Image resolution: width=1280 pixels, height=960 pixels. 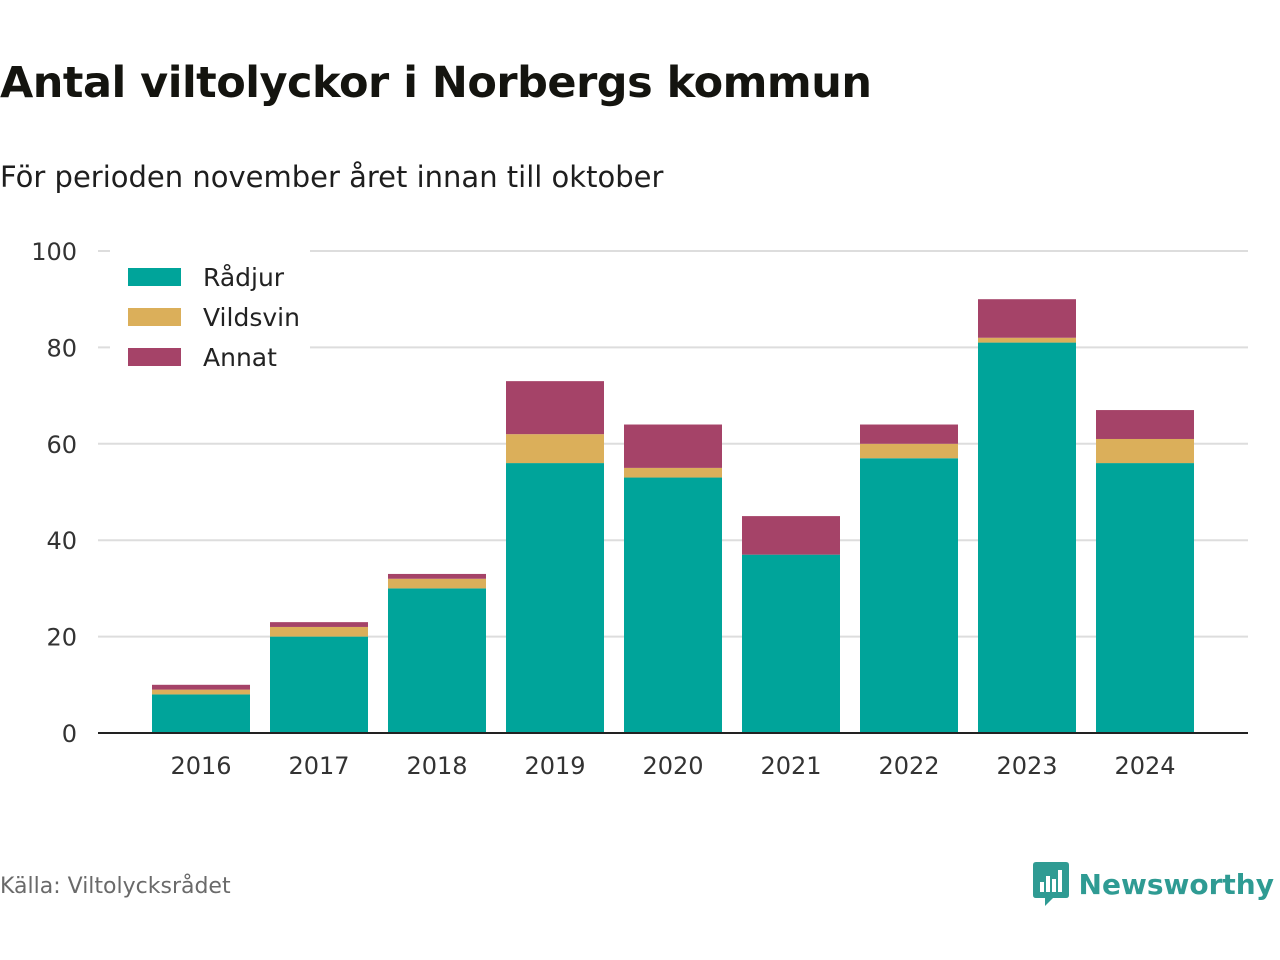 I want to click on bar-2017-vildsvin, so click(x=319, y=631).